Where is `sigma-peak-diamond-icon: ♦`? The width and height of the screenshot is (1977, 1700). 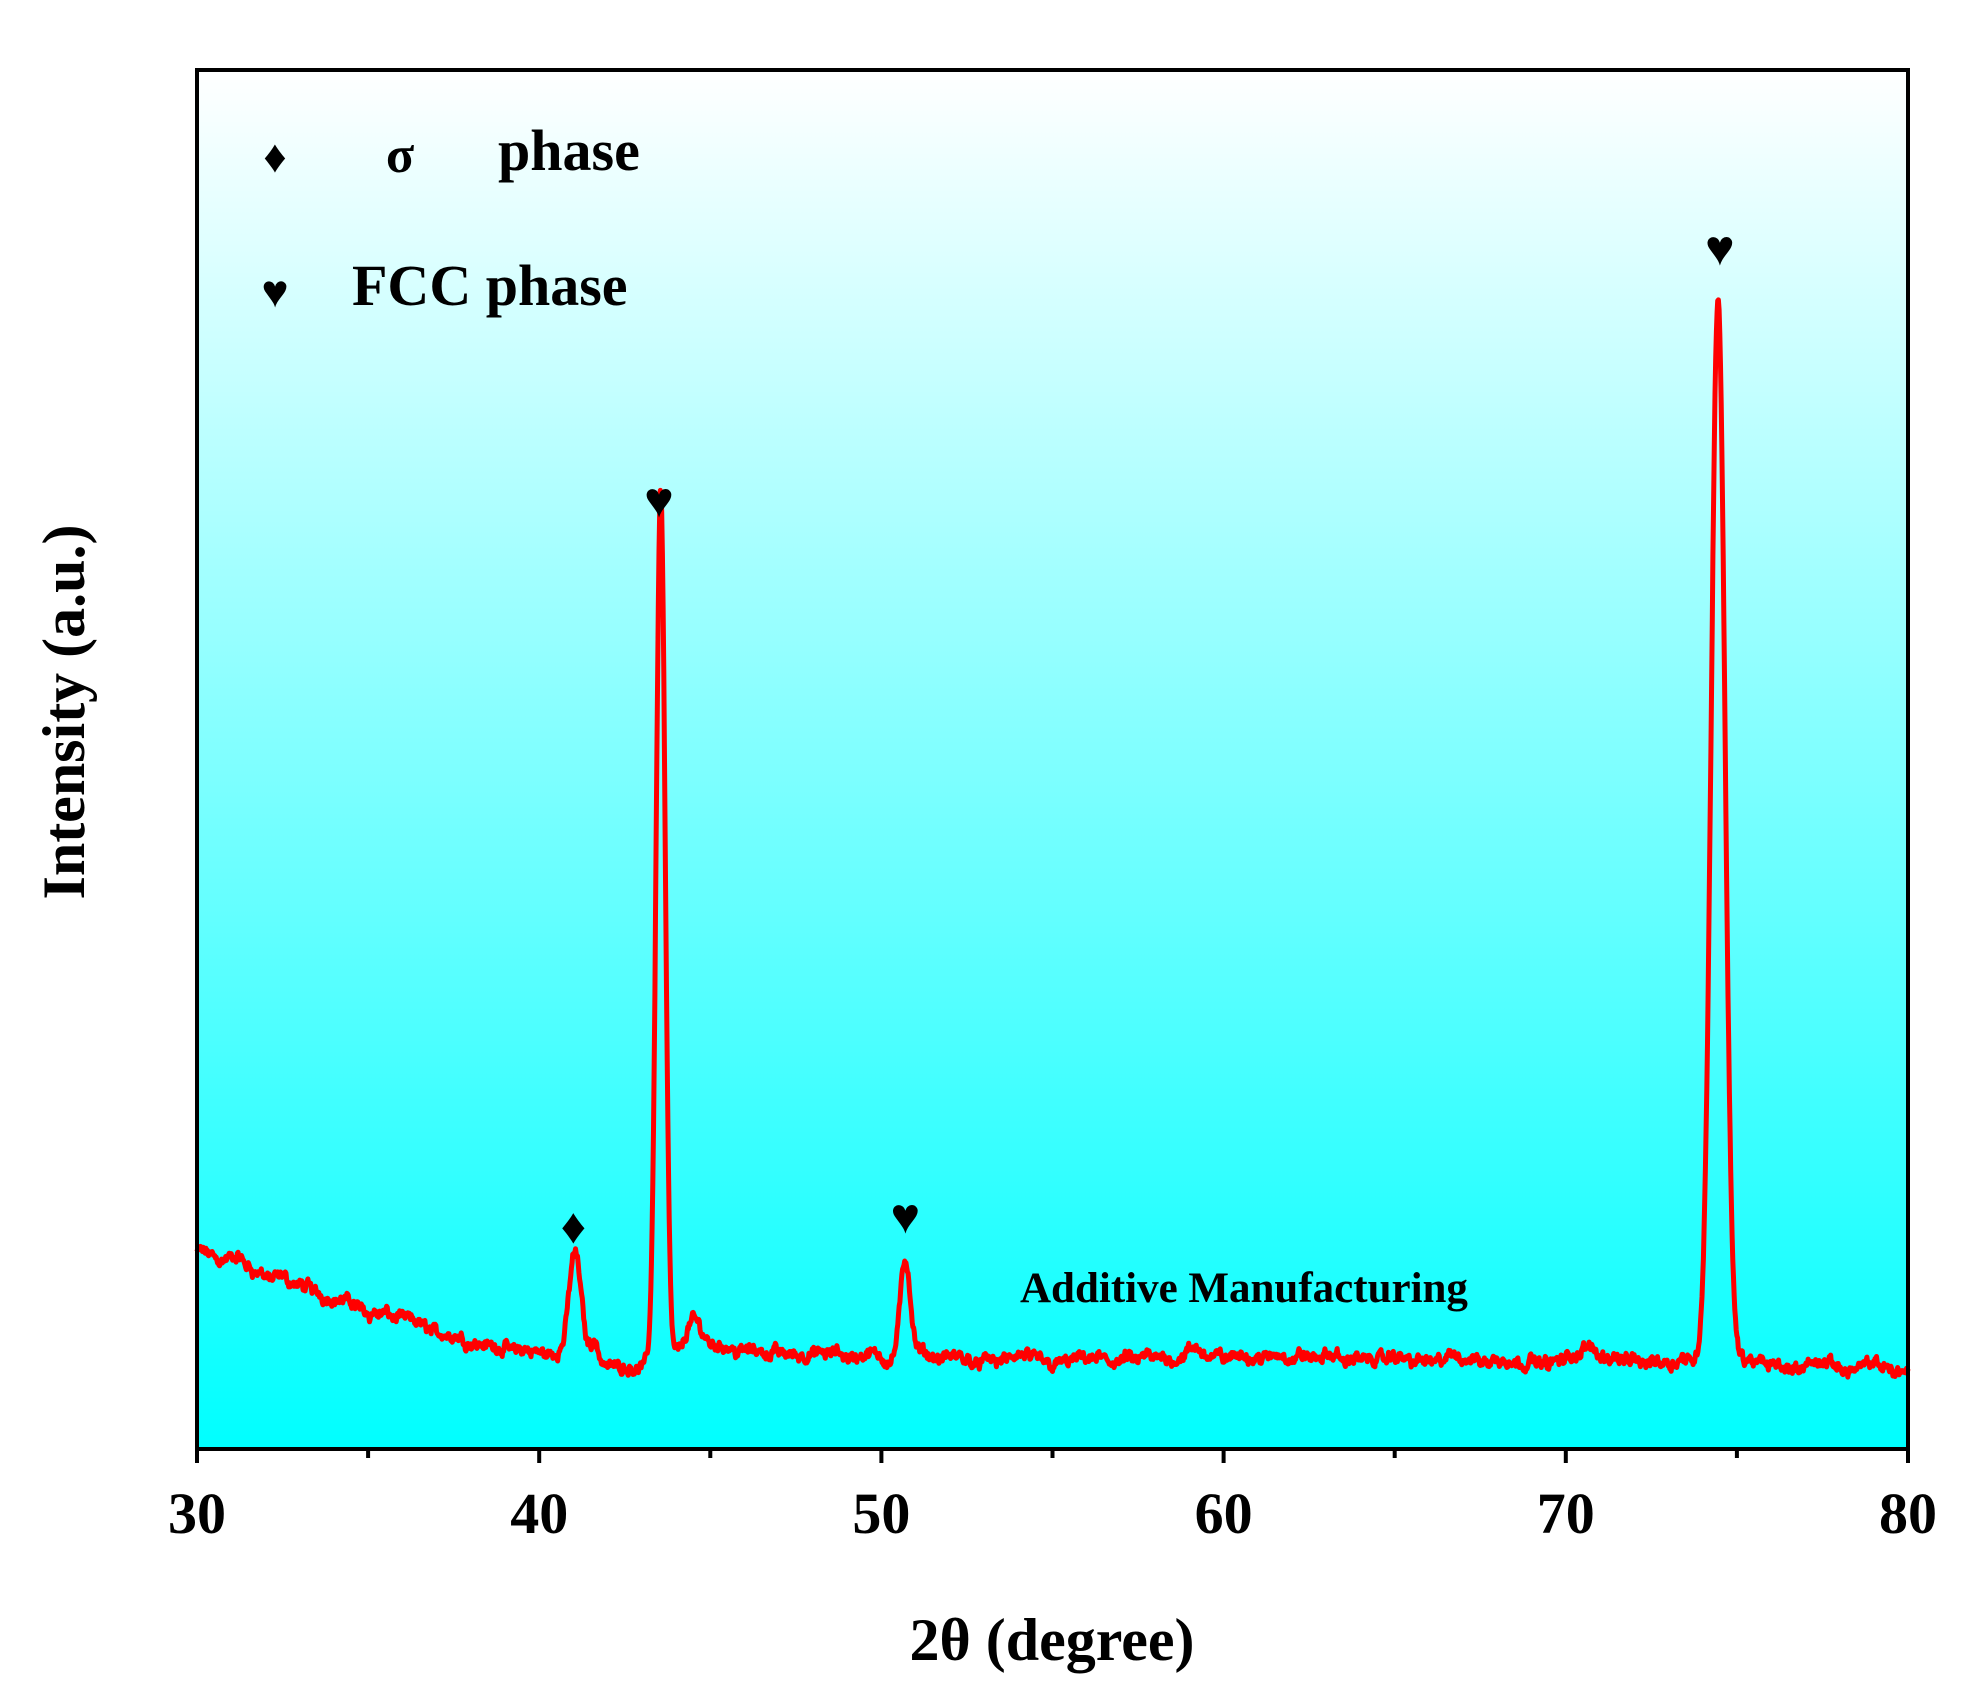
sigma-peak-diamond-icon: ♦ is located at coordinates (574, 1226).